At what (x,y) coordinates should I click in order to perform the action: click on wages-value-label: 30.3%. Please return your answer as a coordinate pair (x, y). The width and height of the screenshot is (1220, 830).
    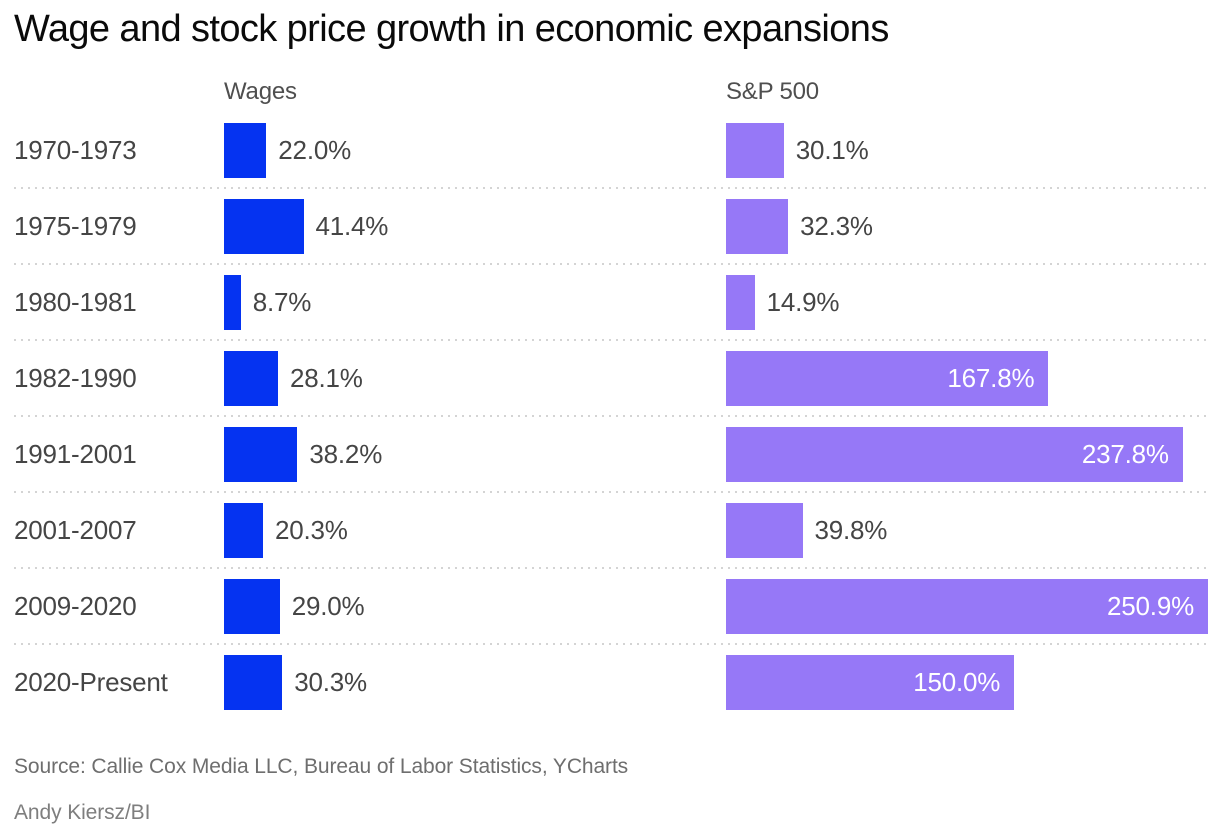
    Looking at the image, I should click on (330, 682).